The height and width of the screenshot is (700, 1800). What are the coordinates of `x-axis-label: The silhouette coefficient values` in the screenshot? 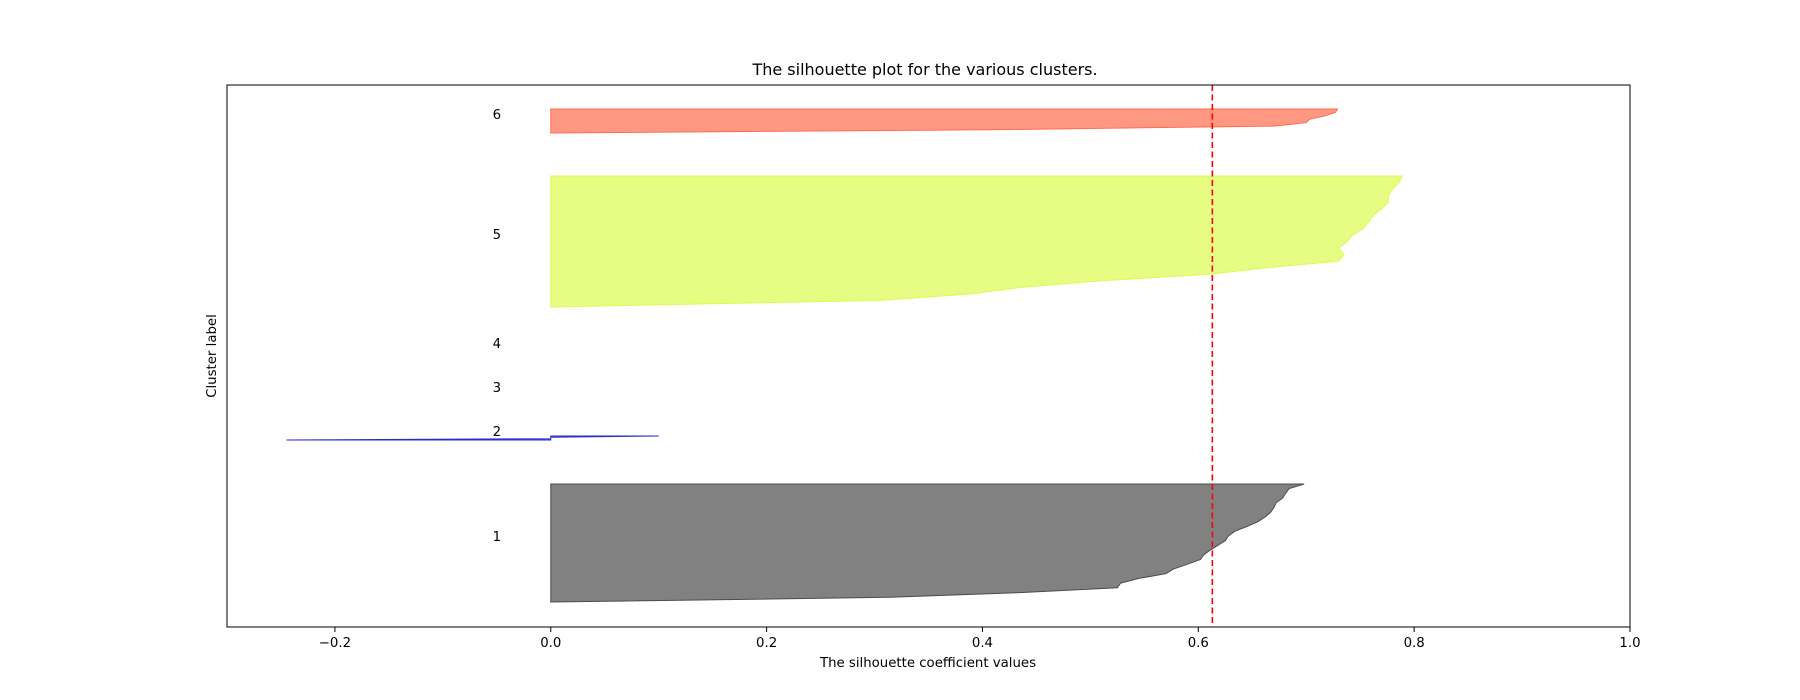 It's located at (927, 663).